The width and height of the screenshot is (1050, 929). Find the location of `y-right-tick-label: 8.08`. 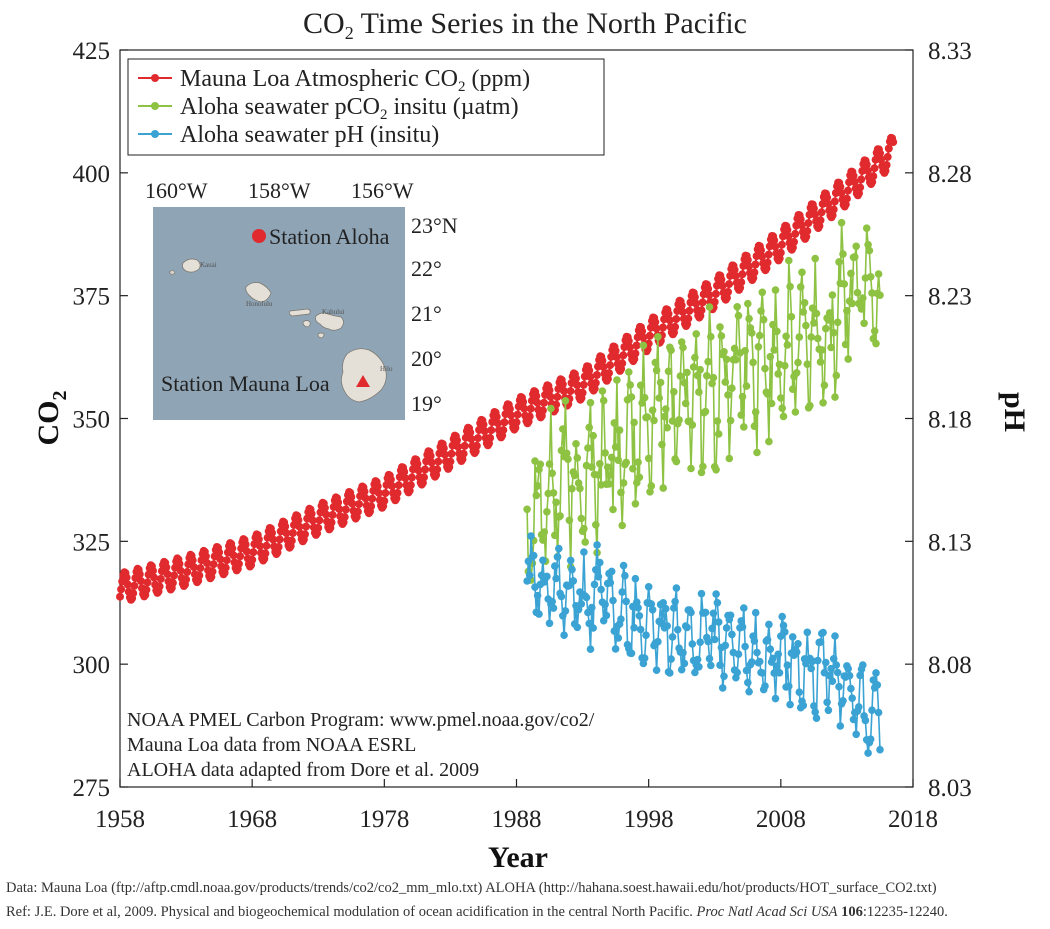

y-right-tick-label: 8.08 is located at coordinates (950, 665).